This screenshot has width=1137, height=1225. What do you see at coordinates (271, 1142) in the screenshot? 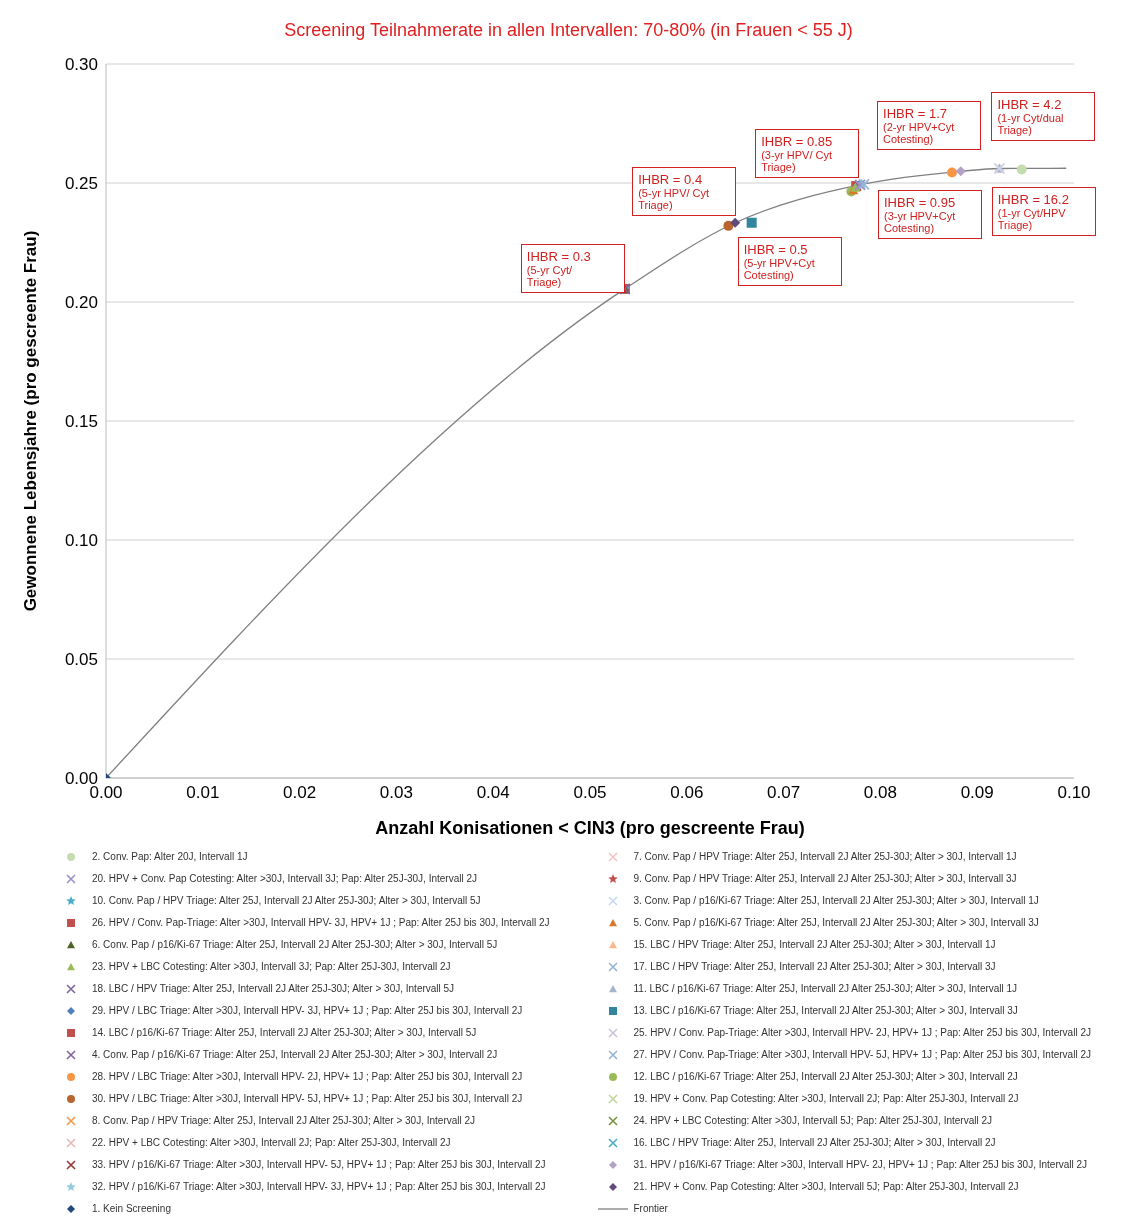
I see `legend-label: 22. HPV + LBC Cotesting: Alter >30J, Intervall 2J; Pap: Alter 25J-30J, Intervall 2J` at bounding box center [271, 1142].